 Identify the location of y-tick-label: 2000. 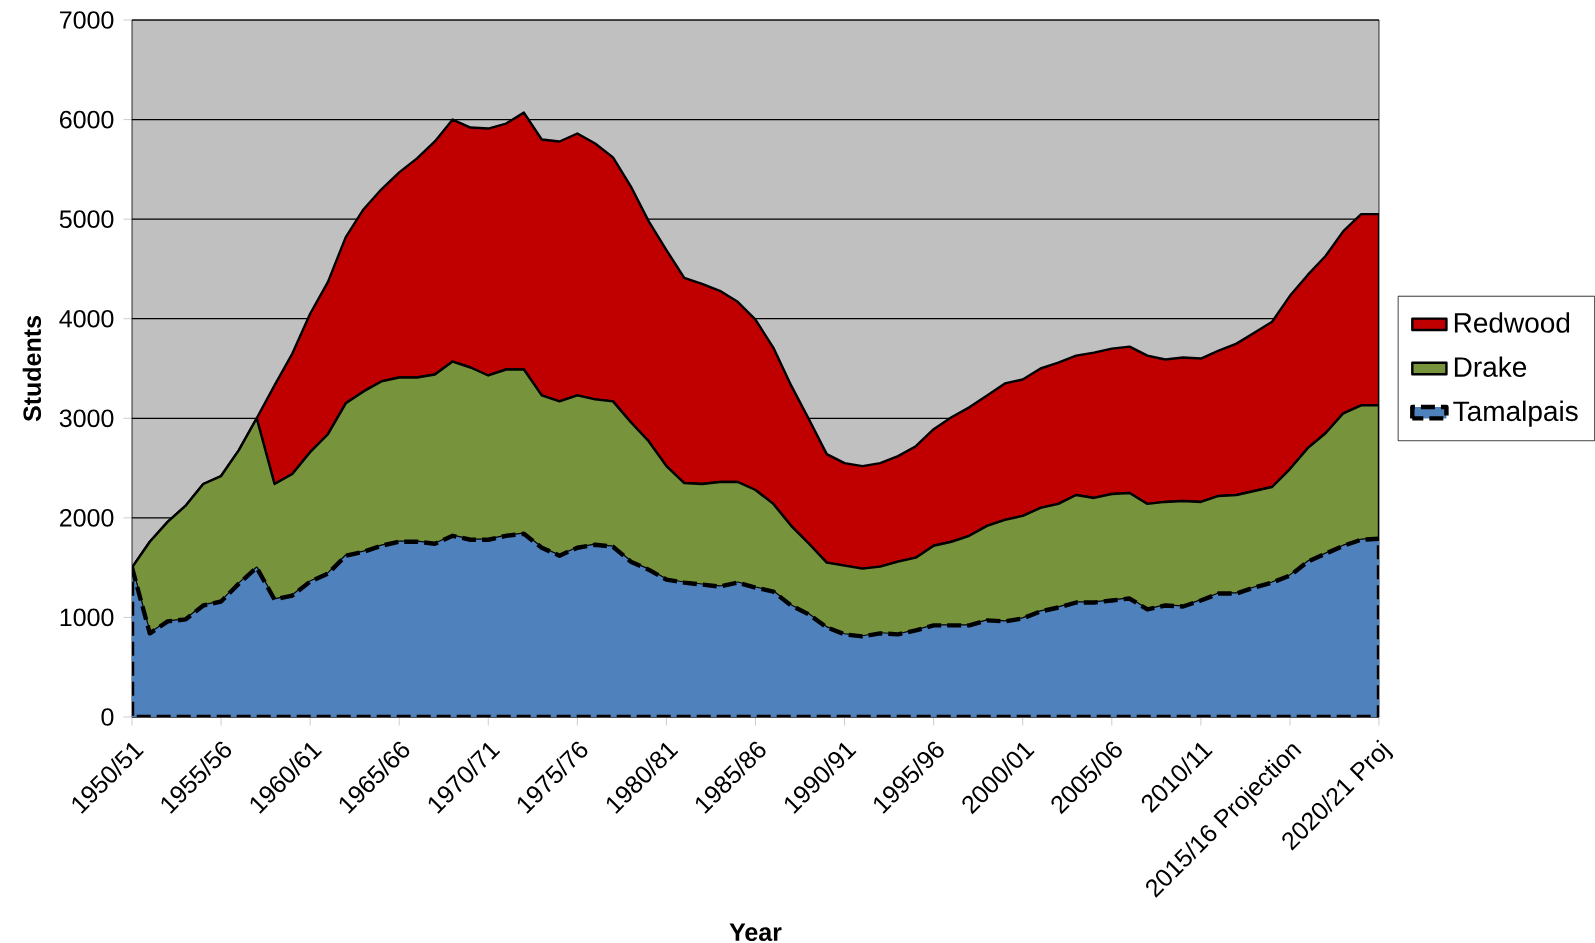
(87, 518).